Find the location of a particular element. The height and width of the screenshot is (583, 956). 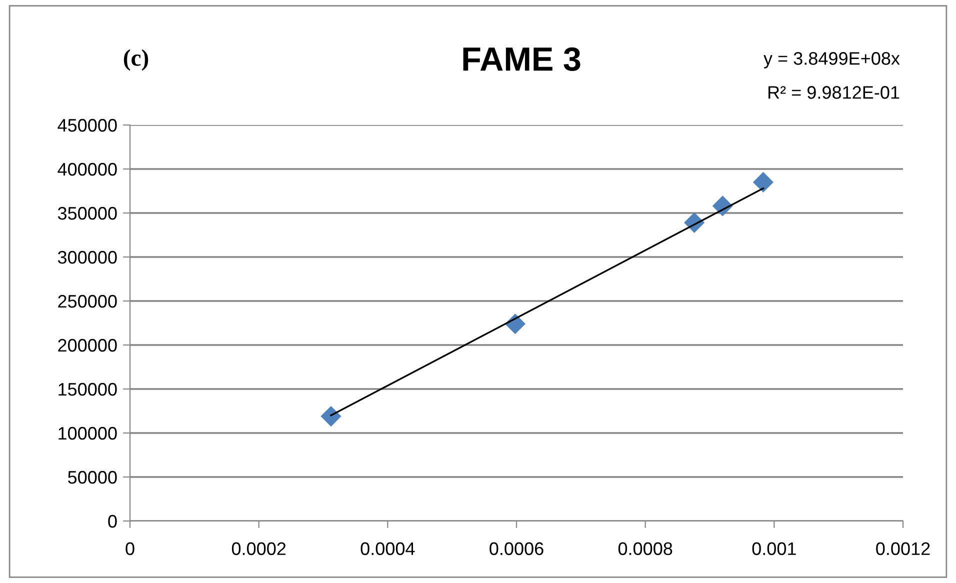

y-tick-label: 250000 is located at coordinates (87, 301).